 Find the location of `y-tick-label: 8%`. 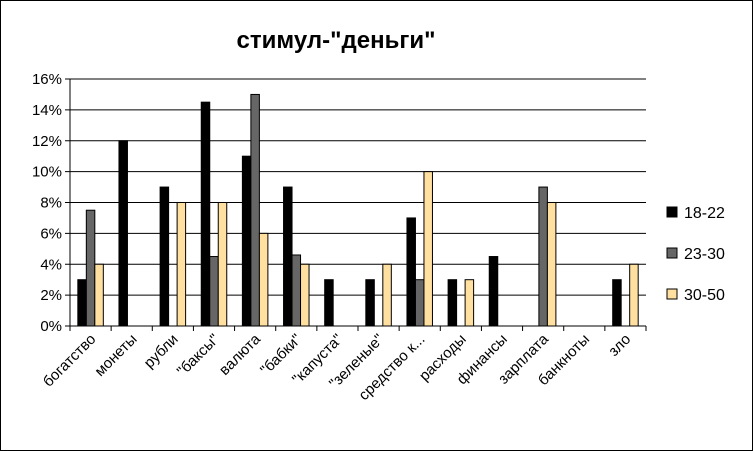

y-tick-label: 8% is located at coordinates (51, 203).